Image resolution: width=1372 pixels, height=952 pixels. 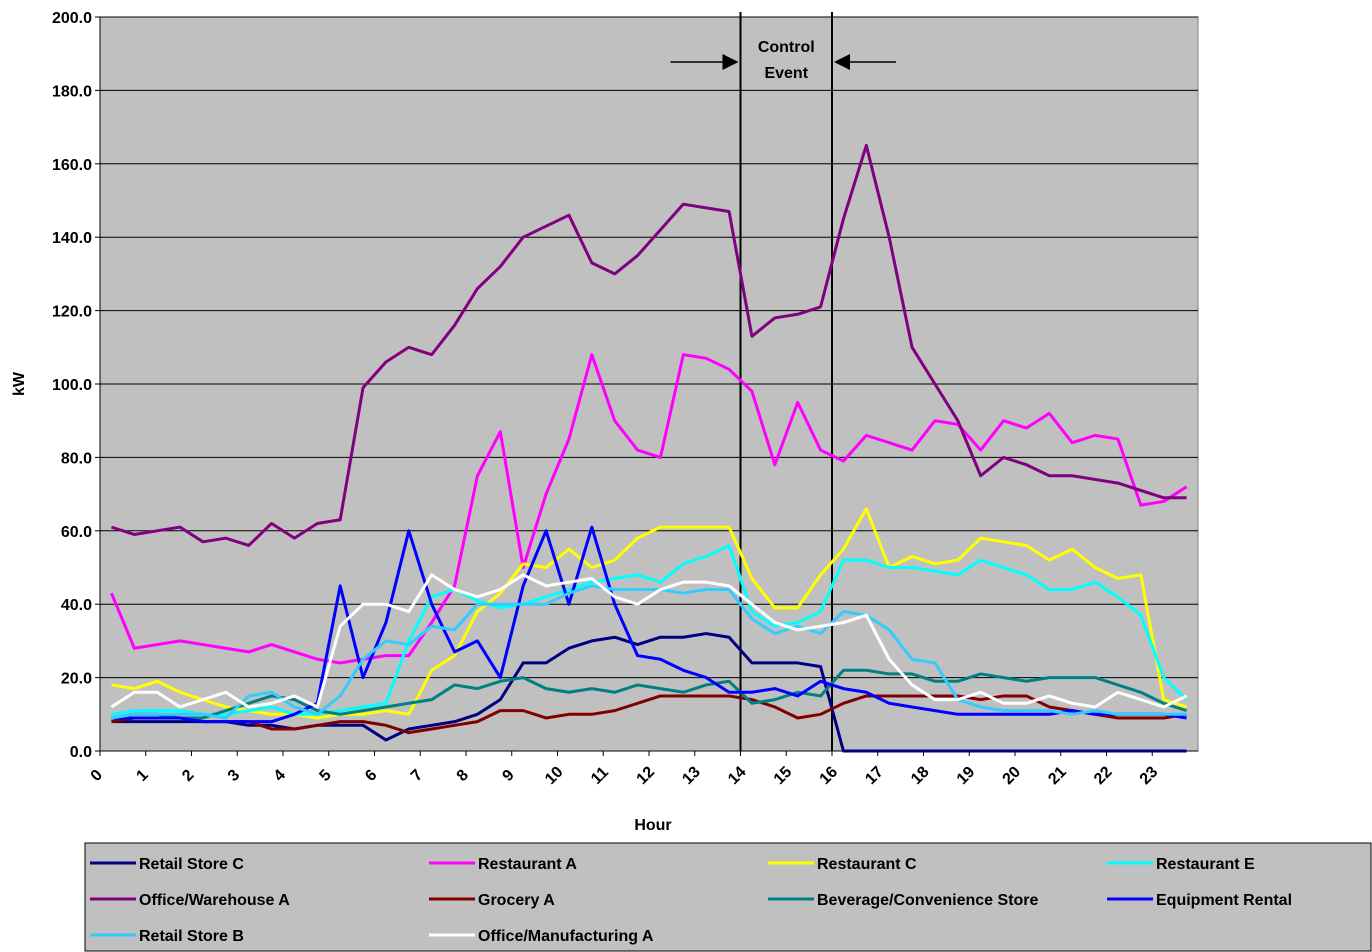 I want to click on x-tick-label: 15, so click(x=783, y=775).